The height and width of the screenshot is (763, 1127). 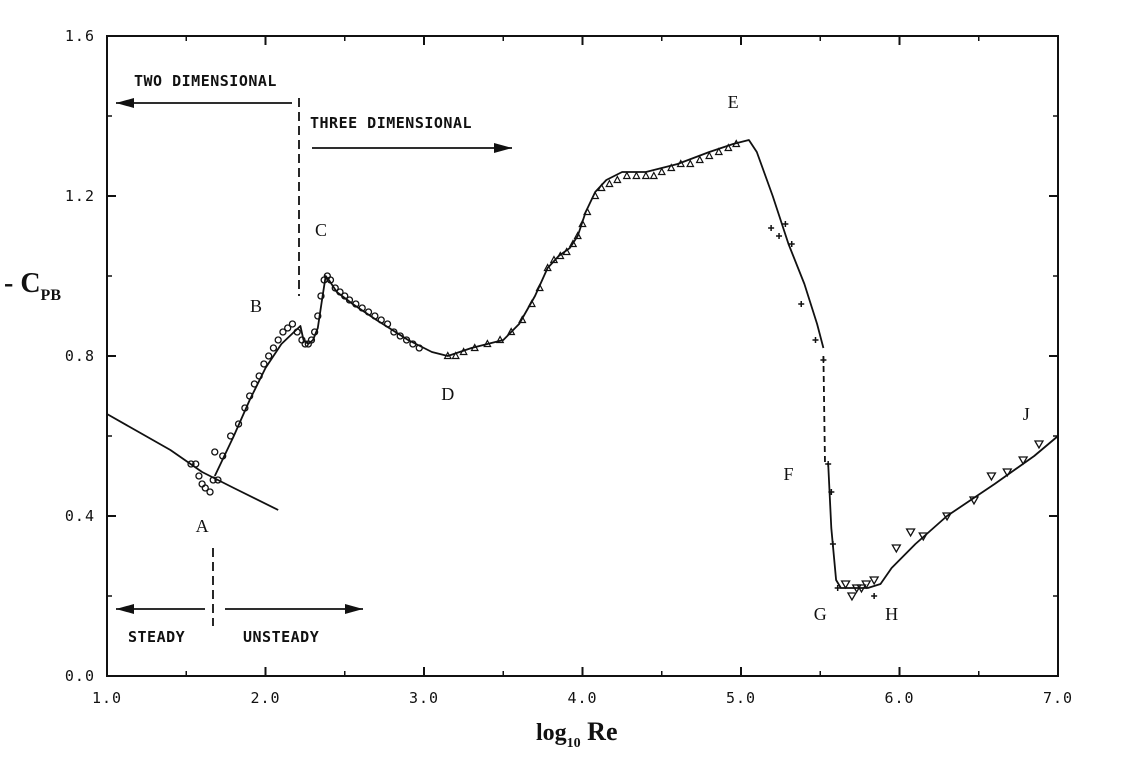 What do you see at coordinates (354, 609) in the screenshot?
I see `unsteady-arrow-head` at bounding box center [354, 609].